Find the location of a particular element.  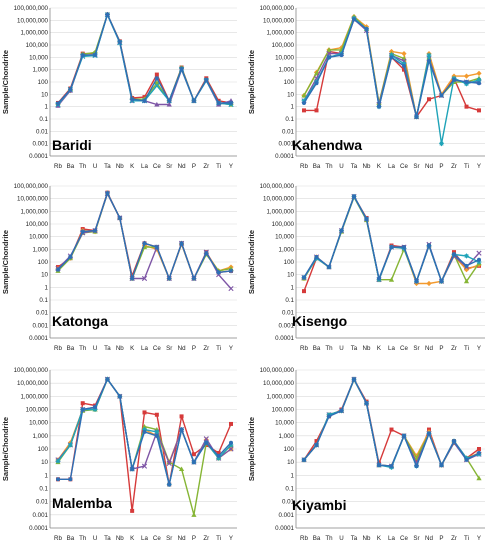

y-tick-label: 0.0001 is located at coordinates (284, 156).